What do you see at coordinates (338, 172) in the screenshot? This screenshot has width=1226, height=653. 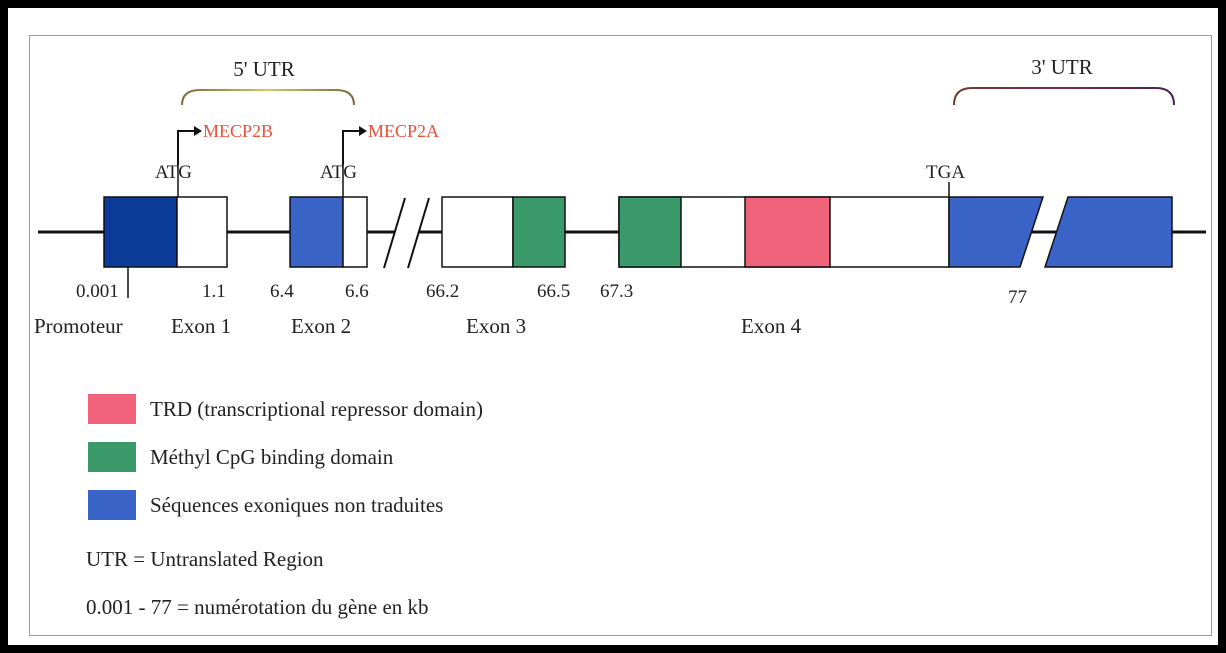 I see `atg-codon-exon2: ATG` at bounding box center [338, 172].